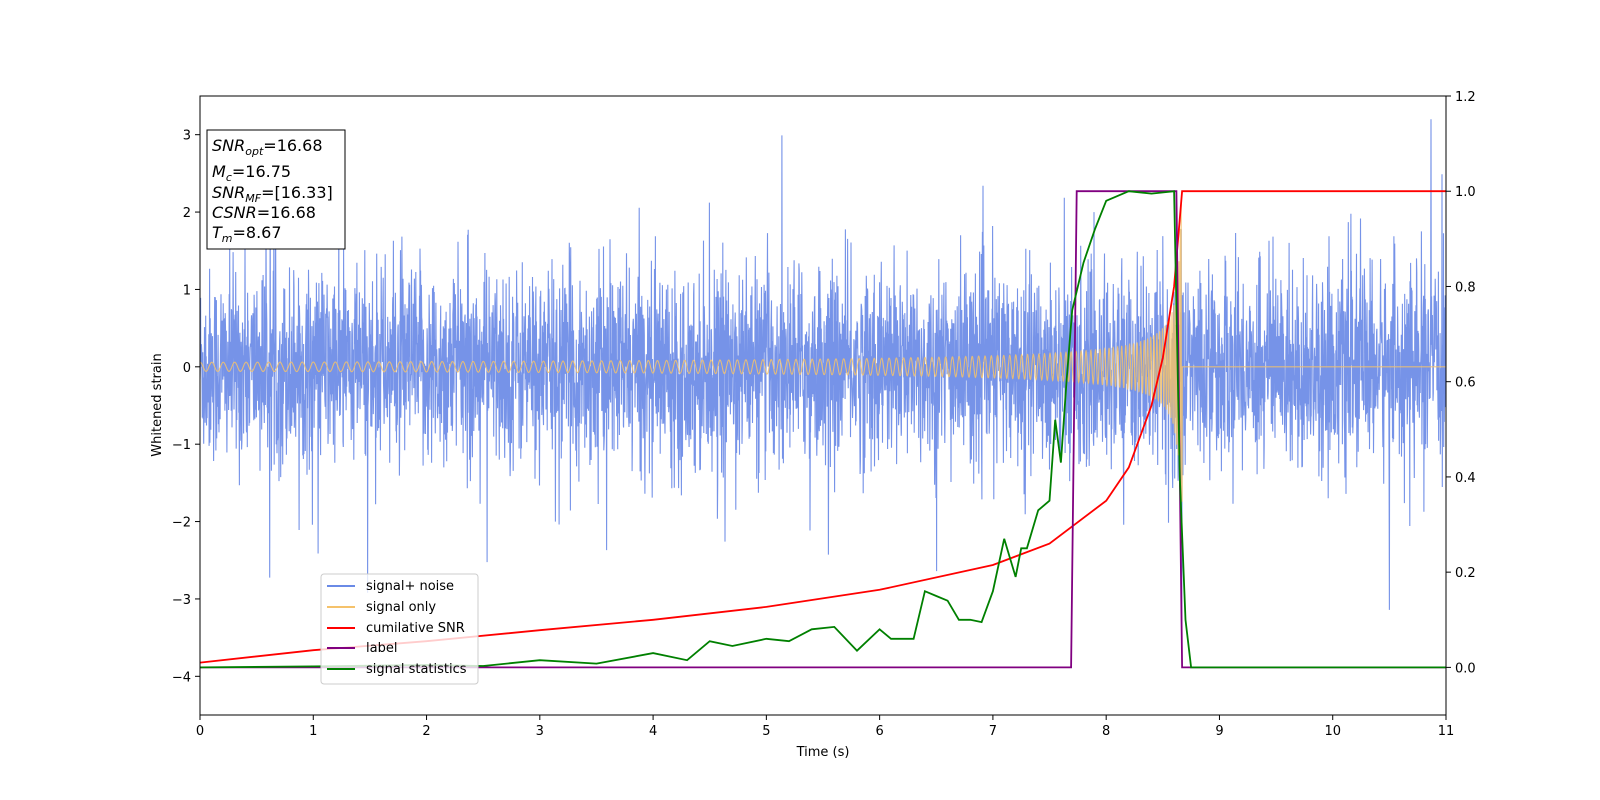  I want to click on y-right-tick-label: 0.2, so click(1465, 573).